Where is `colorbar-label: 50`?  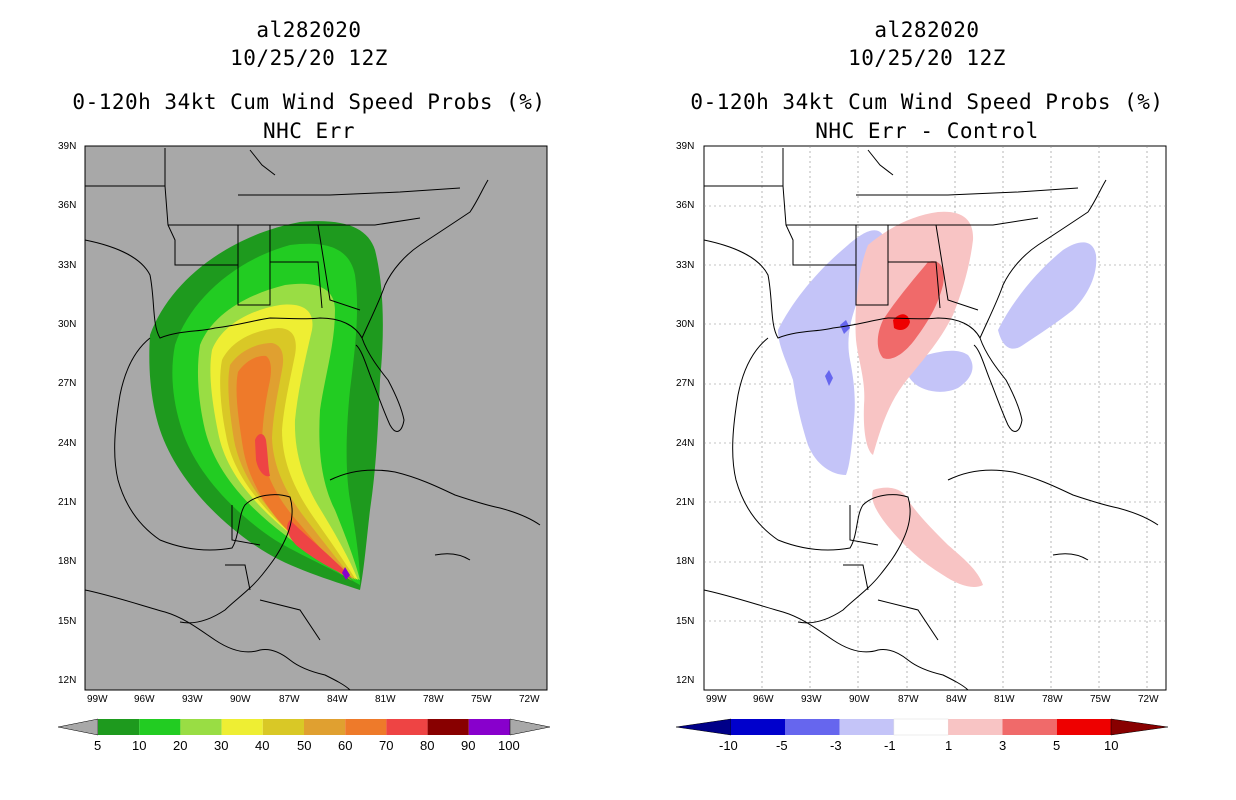 colorbar-label: 50 is located at coordinates (304, 745).